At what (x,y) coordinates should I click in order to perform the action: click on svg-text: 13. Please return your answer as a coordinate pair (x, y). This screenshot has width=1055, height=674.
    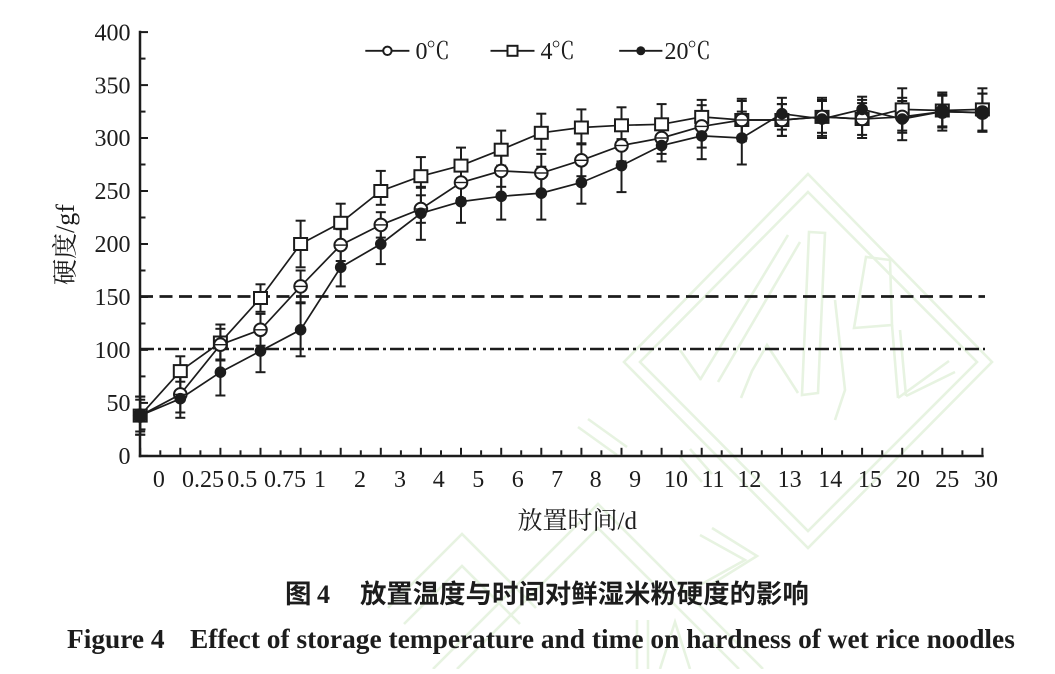
    Looking at the image, I should click on (790, 480).